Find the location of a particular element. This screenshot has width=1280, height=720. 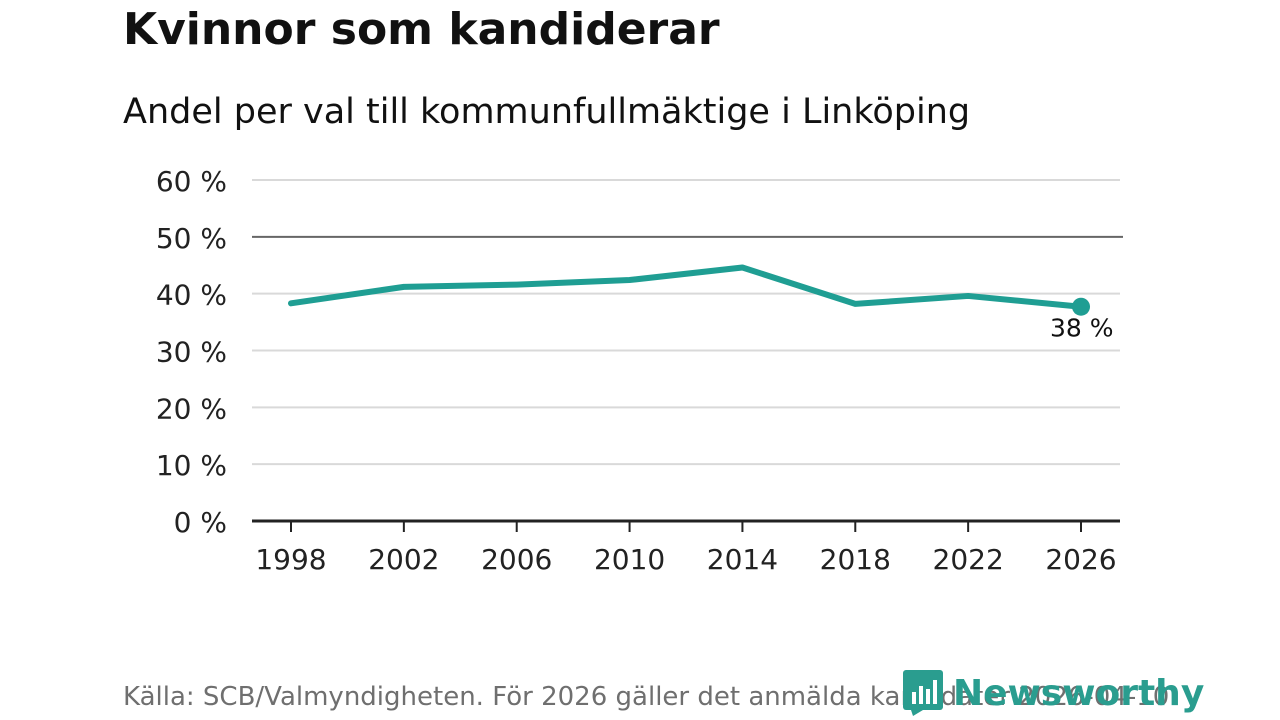

x-tick-label: 1998 is located at coordinates (290, 559).